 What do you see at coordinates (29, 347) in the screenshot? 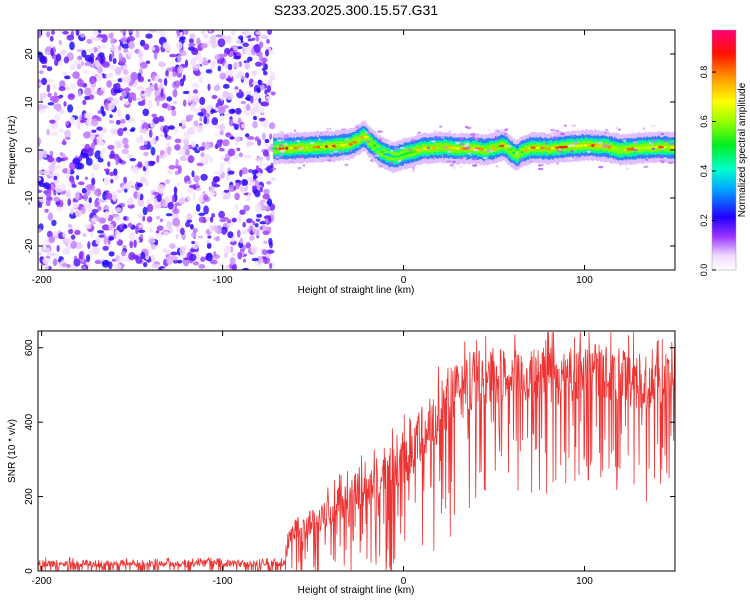
I see `y-tick-label: 600` at bounding box center [29, 347].